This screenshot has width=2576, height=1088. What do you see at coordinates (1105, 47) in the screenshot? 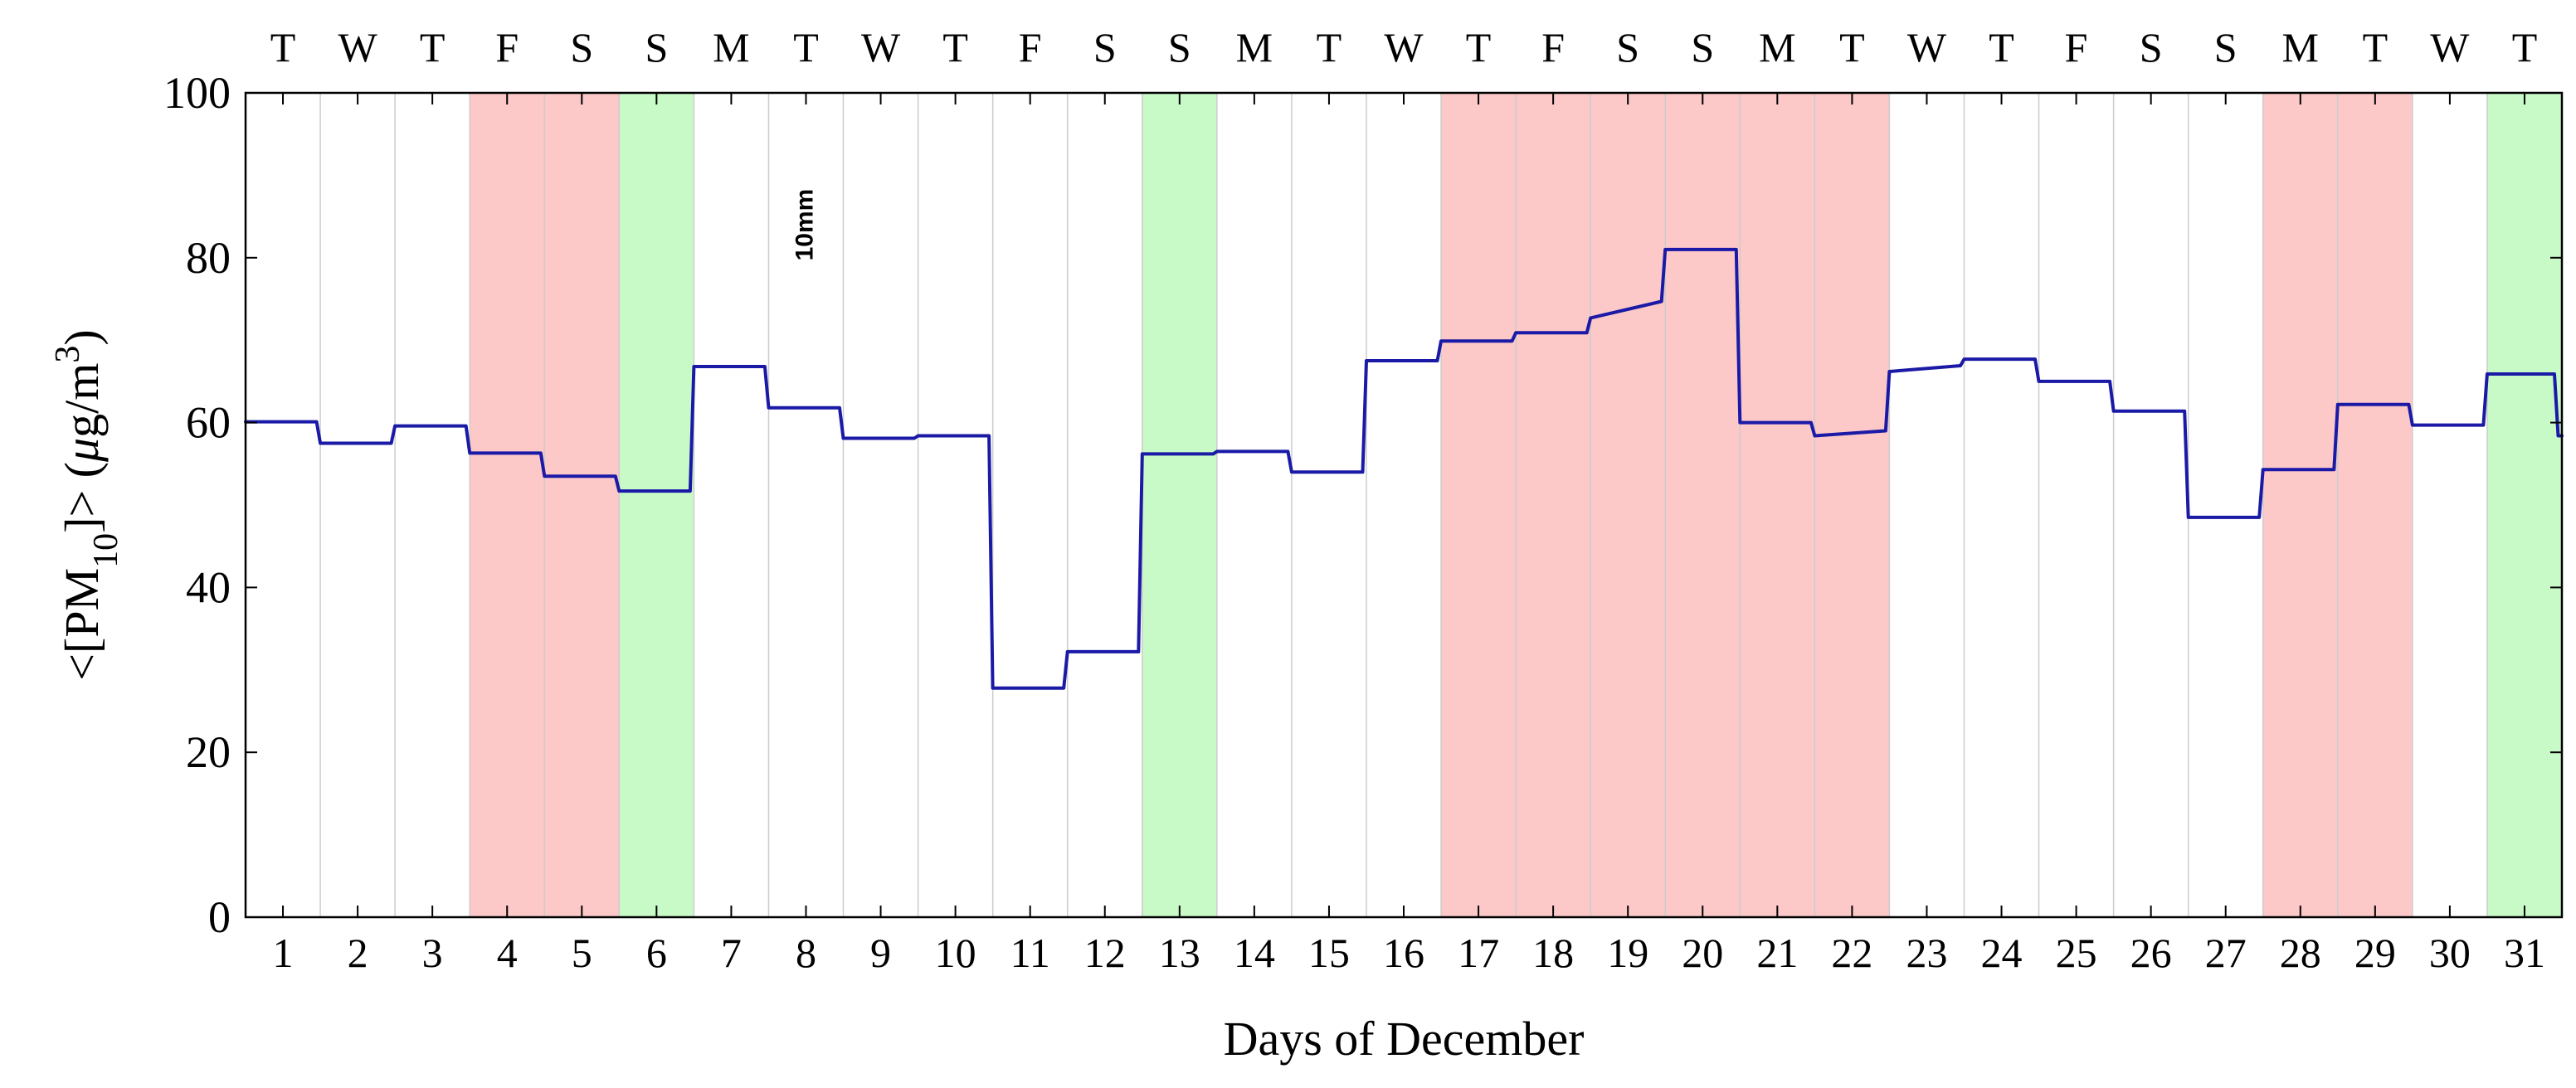
I see `weekday-label-12: S` at bounding box center [1105, 47].